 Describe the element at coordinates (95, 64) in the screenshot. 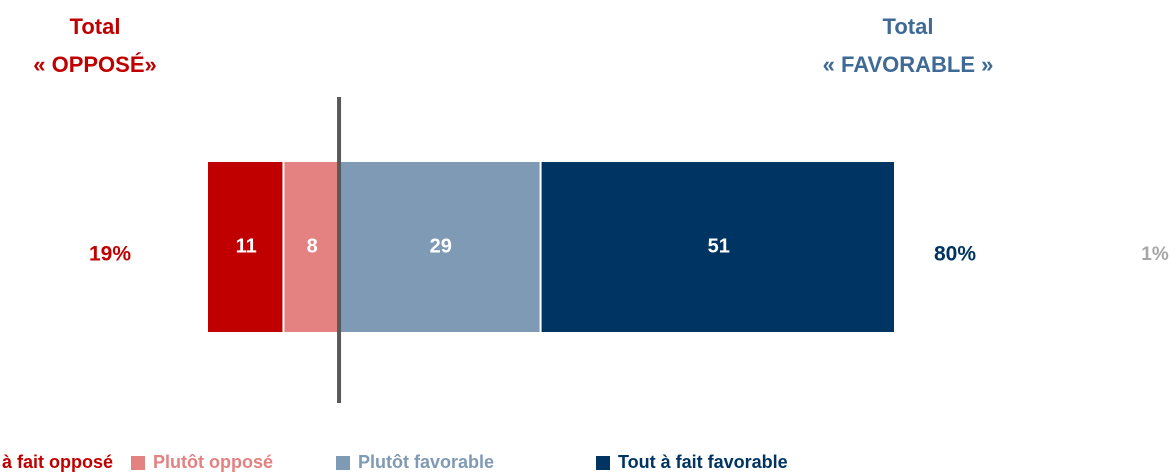

I see `left-header: « OPPOSÉ»` at that location.